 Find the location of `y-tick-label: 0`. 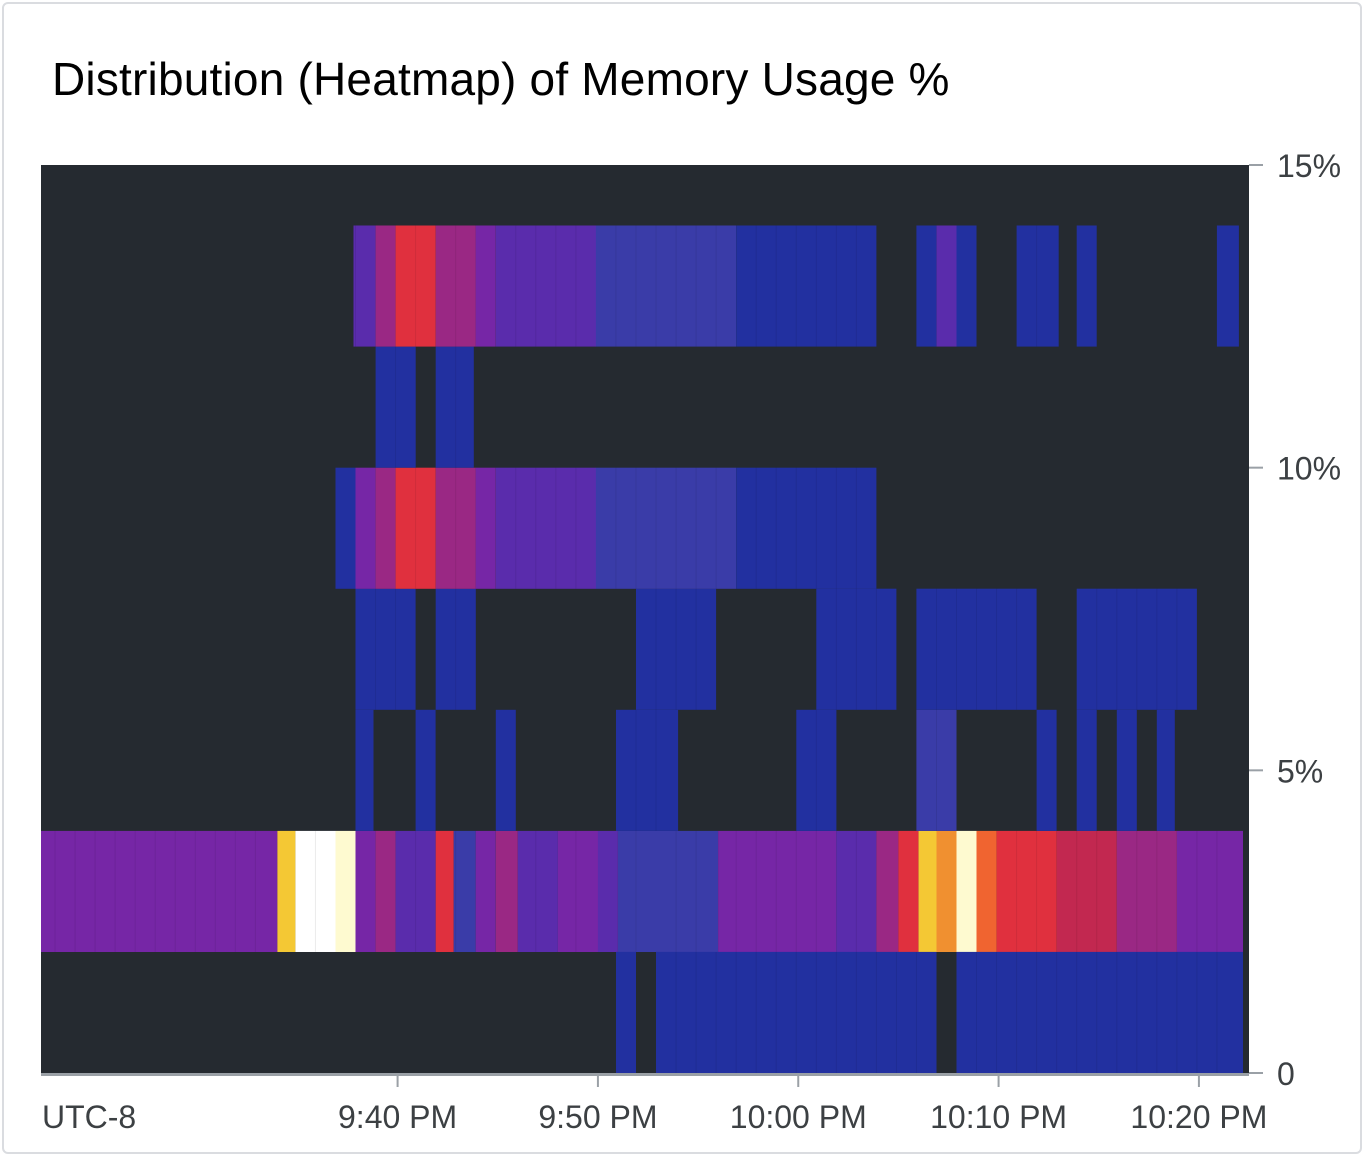

y-tick-label: 0 is located at coordinates (1286, 1074).